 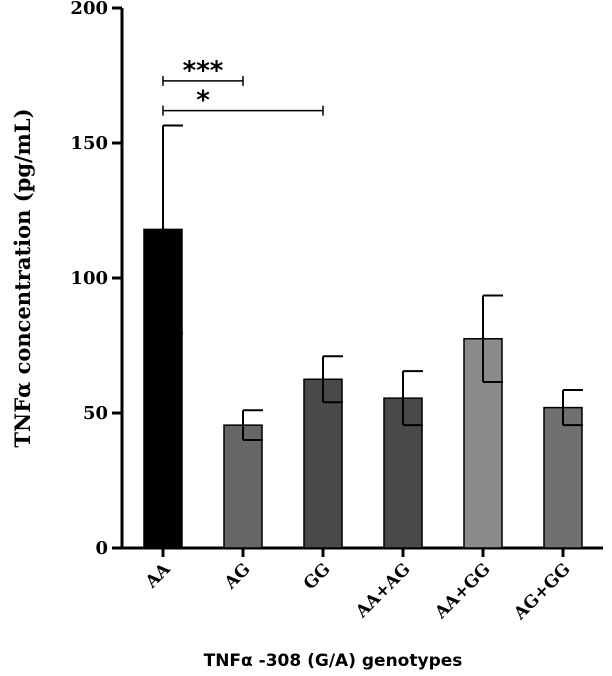 I want to click on x-tick-label: AA+GG, so click(x=462, y=591).